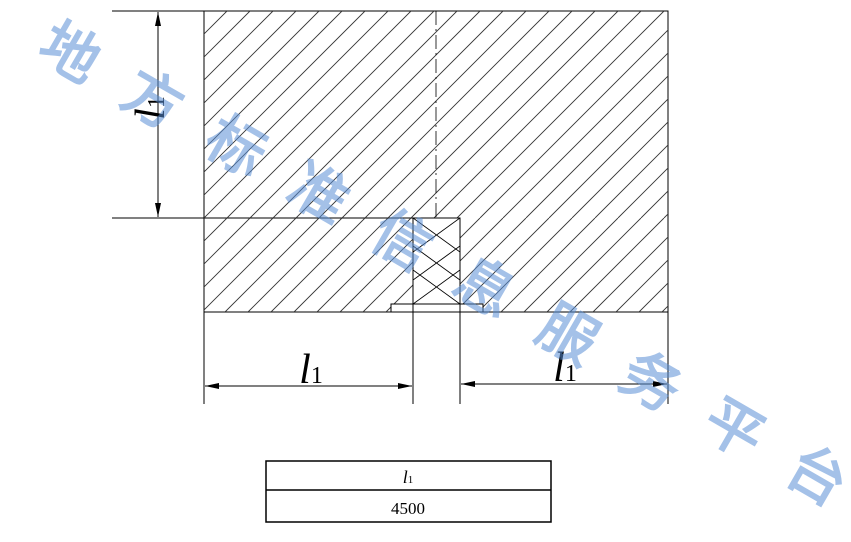 This screenshot has width=851, height=542. What do you see at coordinates (408, 477) in the screenshot?
I see `table-header-cell: l1` at bounding box center [408, 477].